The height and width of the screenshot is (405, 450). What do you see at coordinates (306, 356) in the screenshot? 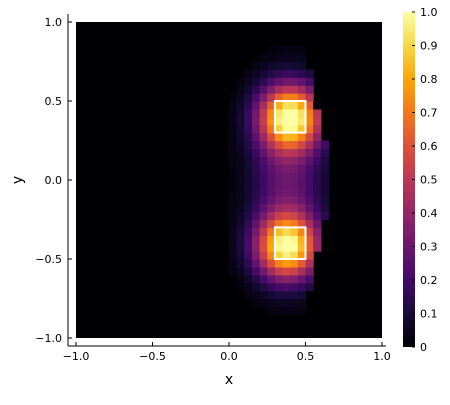
I see `x-tick-label: 0.5` at bounding box center [306, 356].